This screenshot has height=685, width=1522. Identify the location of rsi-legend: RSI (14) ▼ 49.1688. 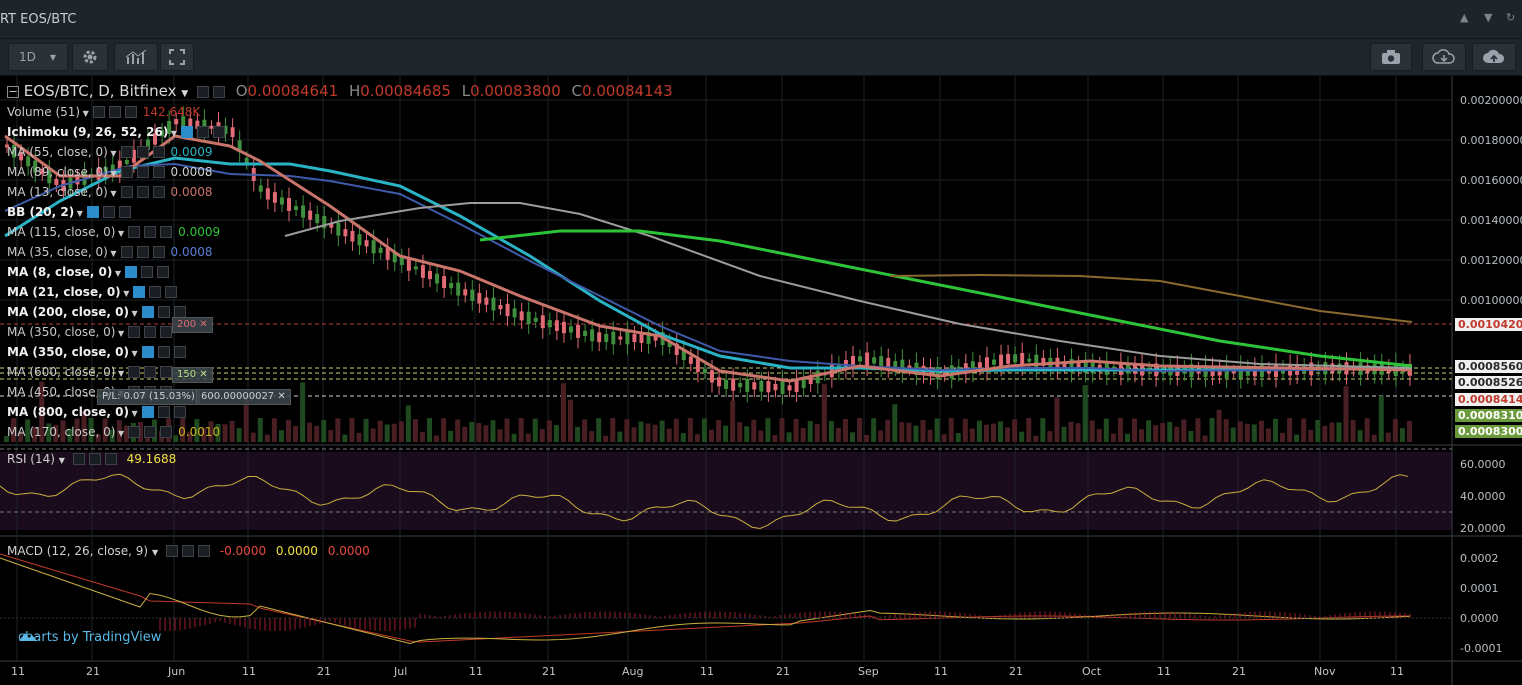
(91, 460).